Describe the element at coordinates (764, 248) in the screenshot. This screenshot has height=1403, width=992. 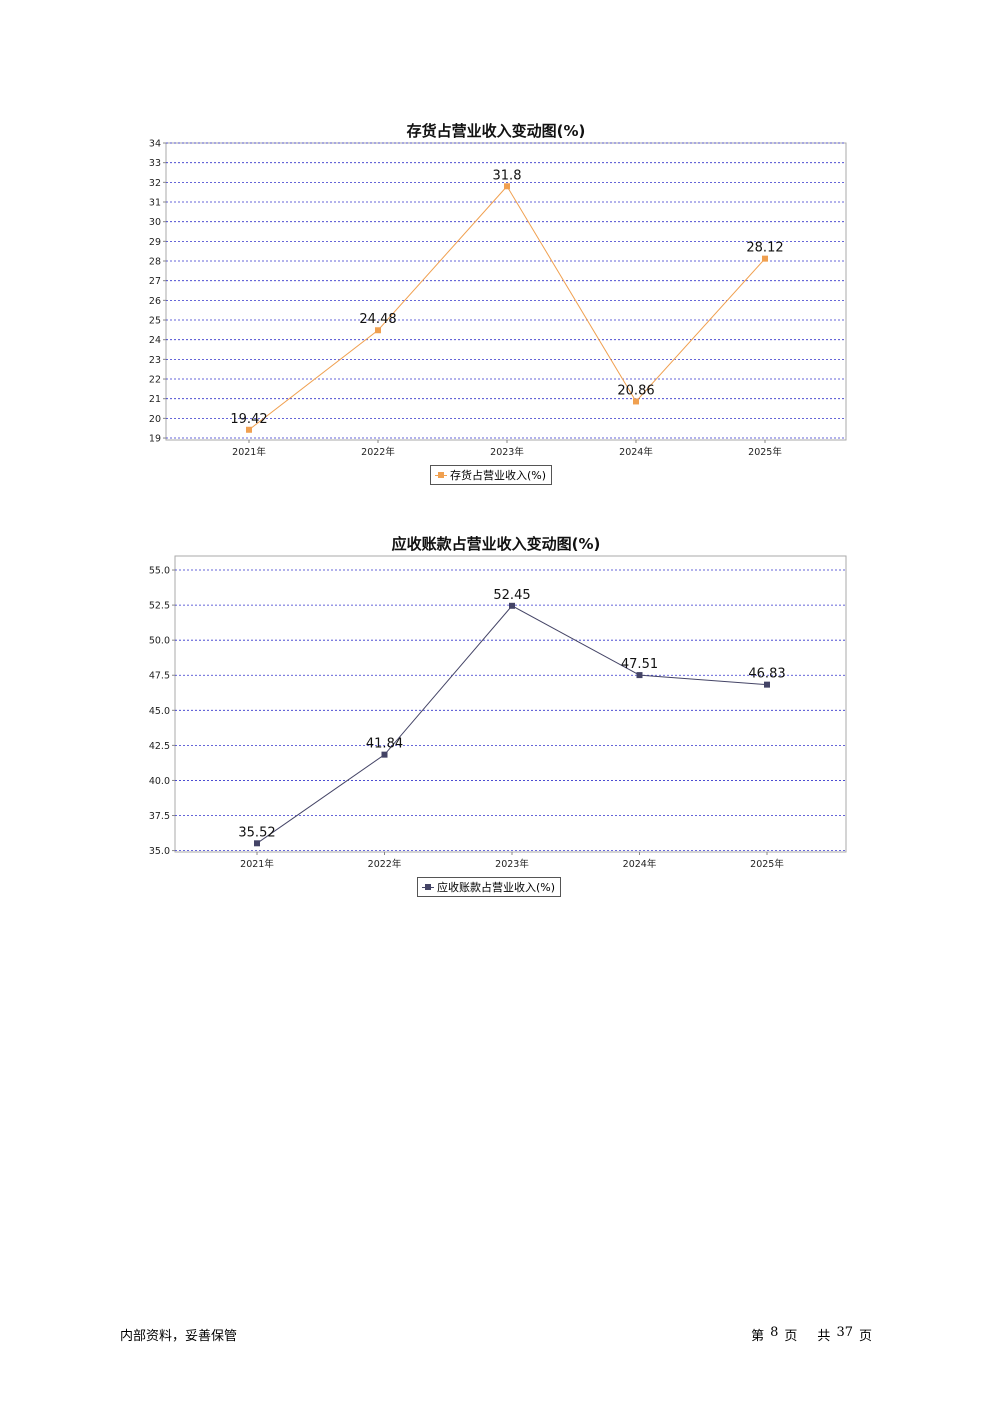
I see `data-label: 28.12` at that location.